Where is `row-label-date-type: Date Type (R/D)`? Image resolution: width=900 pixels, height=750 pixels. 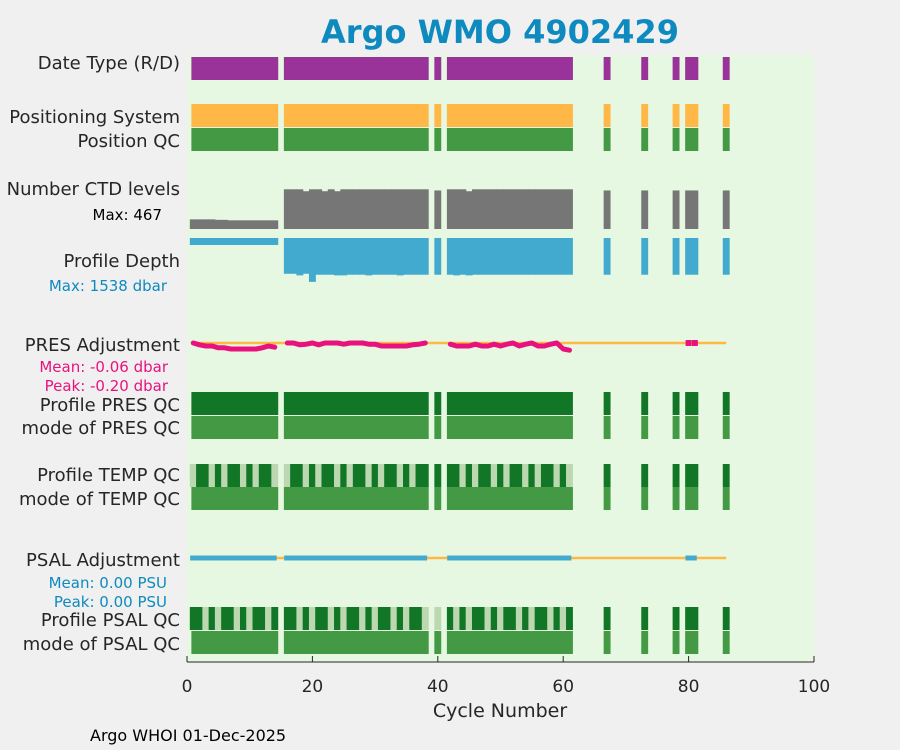
row-label-date-type: Date Type (R/D) is located at coordinates (109, 63).